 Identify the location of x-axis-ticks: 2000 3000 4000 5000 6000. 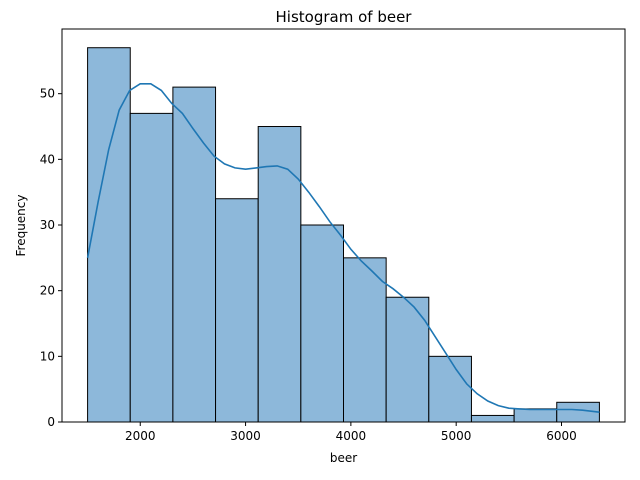
(351, 432).